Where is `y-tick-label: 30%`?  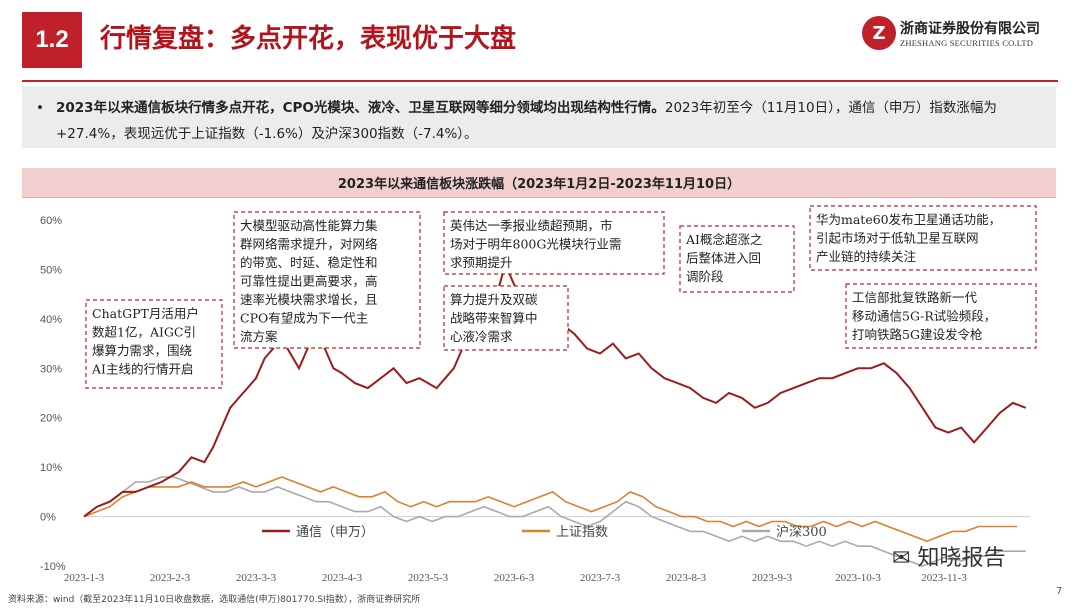 y-tick-label: 30% is located at coordinates (51, 369).